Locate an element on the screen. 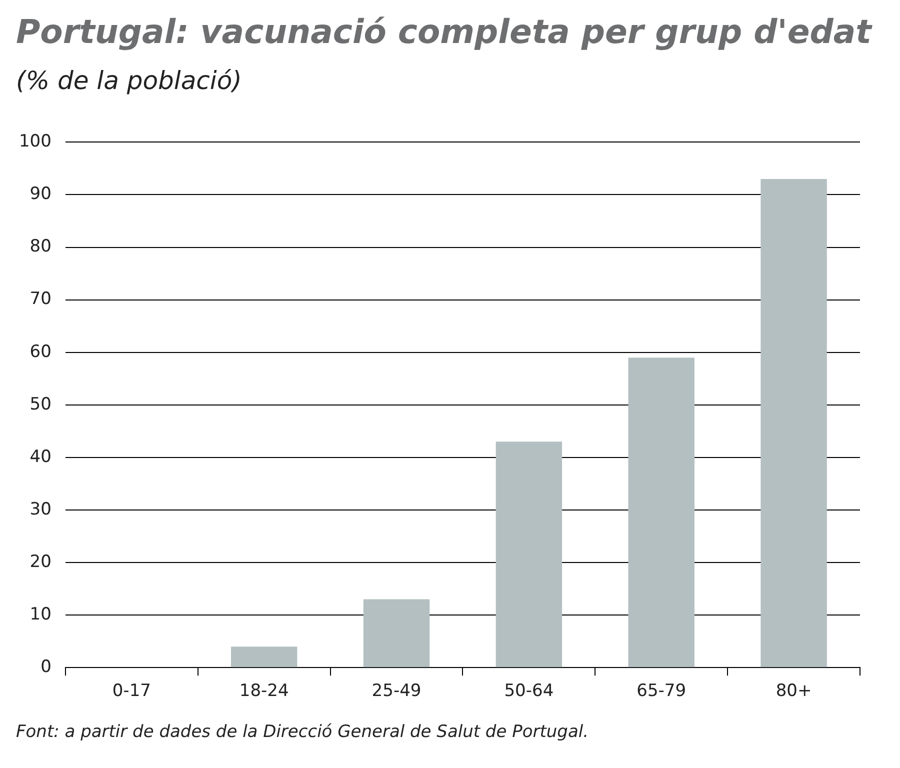 Image resolution: width=900 pixels, height=768 pixels. chart-title: Portugal: vacunació completa per grup d'edat is located at coordinates (444, 31).